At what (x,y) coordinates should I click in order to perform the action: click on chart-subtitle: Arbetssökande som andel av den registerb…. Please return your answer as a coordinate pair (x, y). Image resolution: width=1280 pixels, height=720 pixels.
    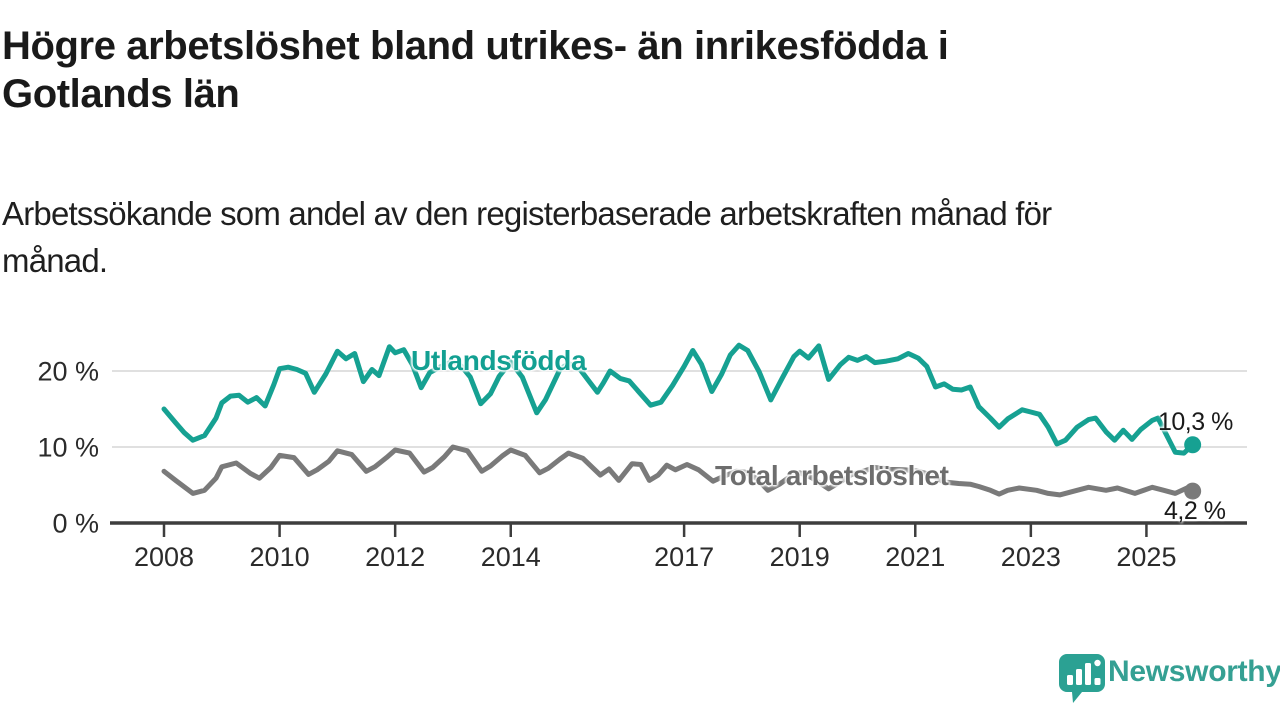
    Looking at the image, I should click on (617, 237).